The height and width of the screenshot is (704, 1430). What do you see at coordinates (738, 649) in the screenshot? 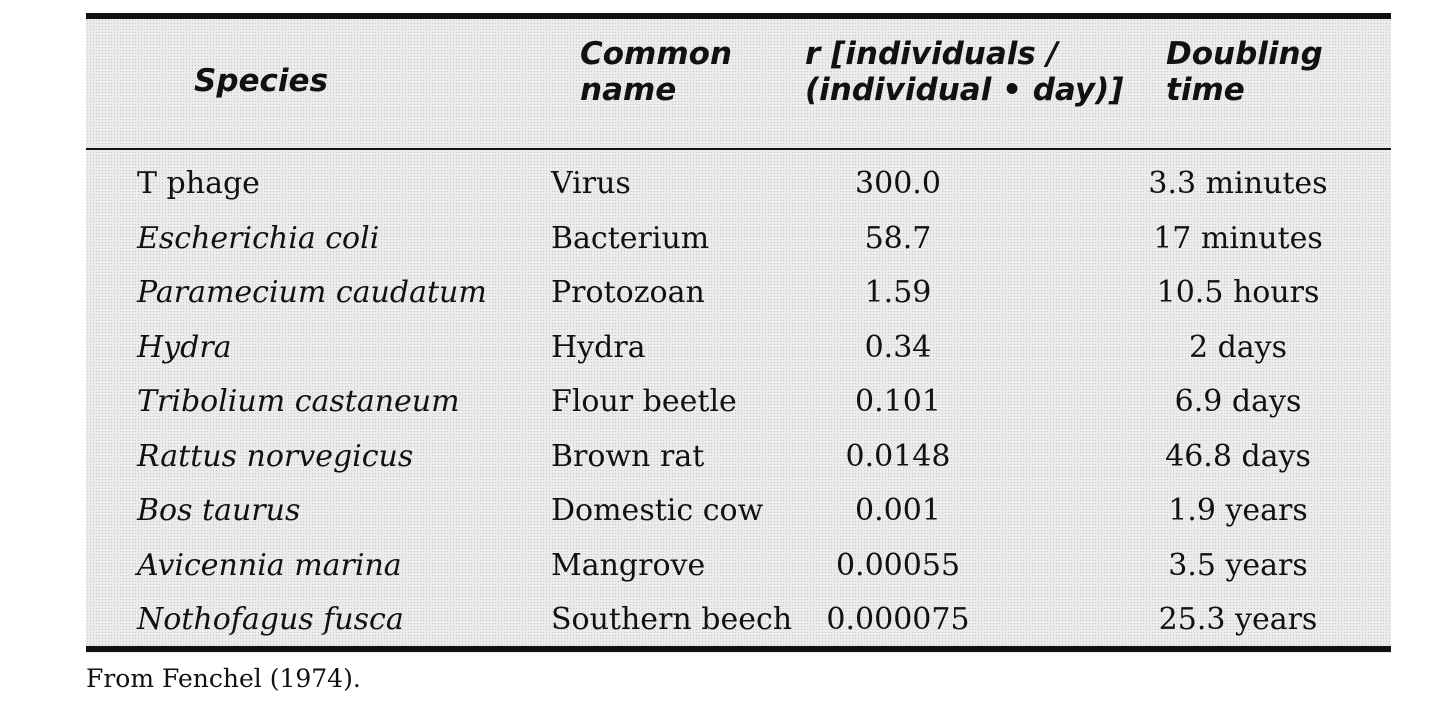
I see `table-bottom-rule` at bounding box center [738, 649].